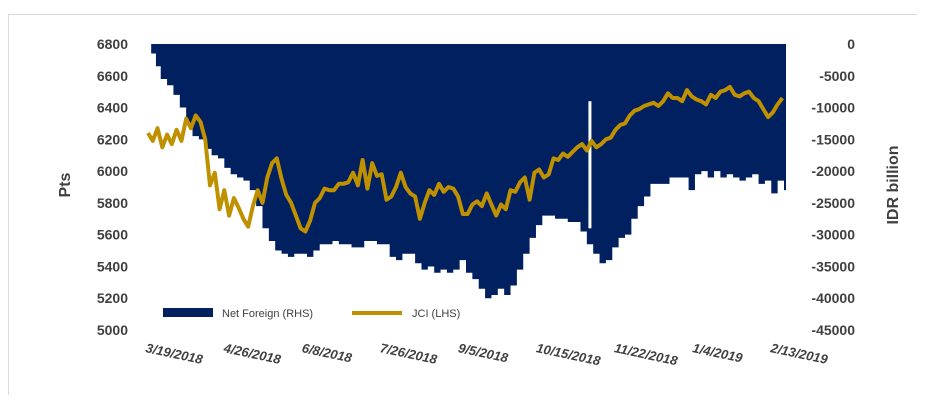 Image resolution: width=925 pixels, height=403 pixels. What do you see at coordinates (851, 44) in the screenshot?
I see `right-tick-label: 0` at bounding box center [851, 44].